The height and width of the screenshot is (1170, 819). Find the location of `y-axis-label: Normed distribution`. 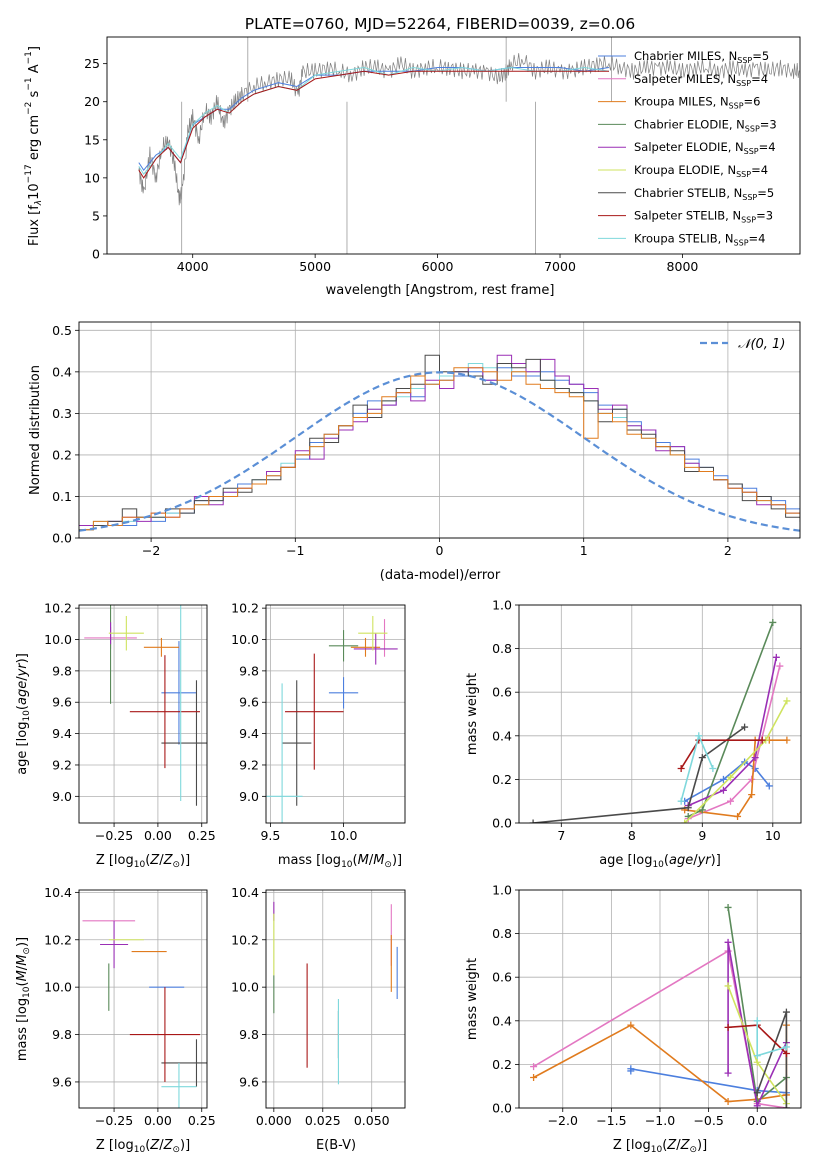

y-axis-label: Normed distribution is located at coordinates (35, 430).